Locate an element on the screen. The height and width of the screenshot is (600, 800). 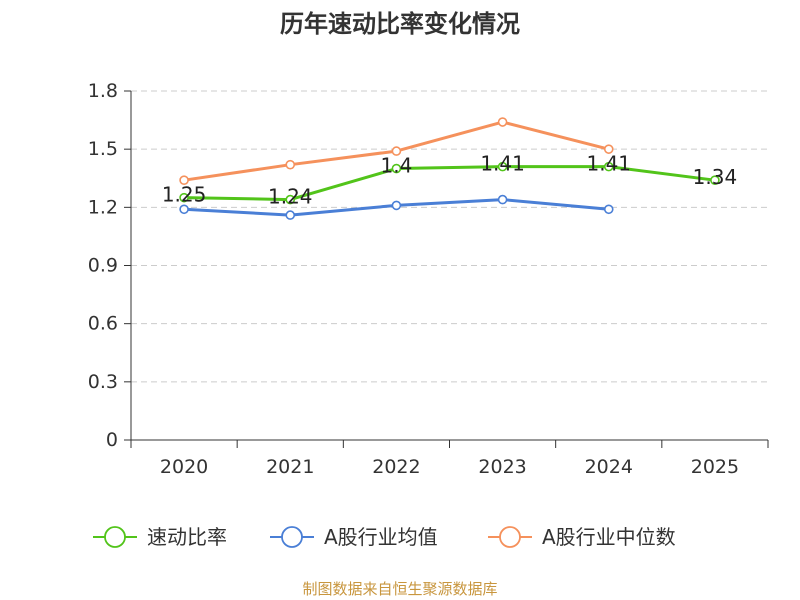
data-label: 1.34 is located at coordinates (715, 177).